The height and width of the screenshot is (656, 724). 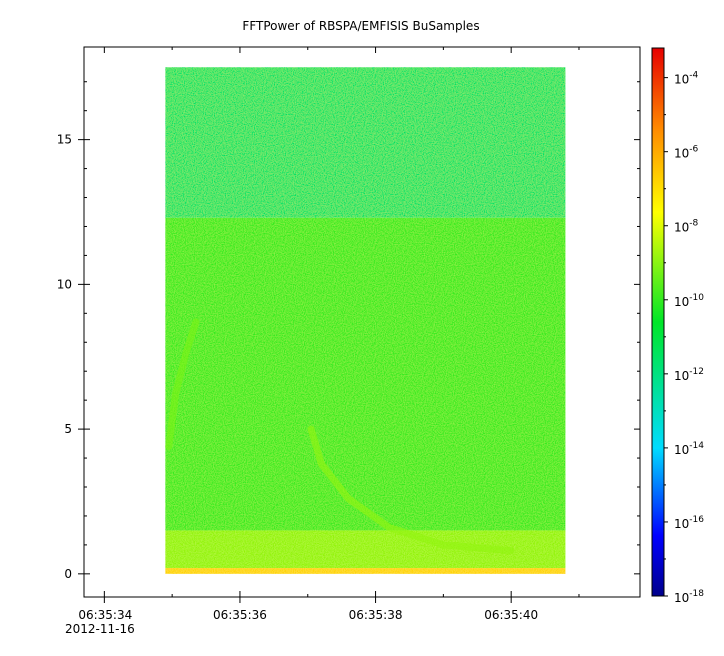 What do you see at coordinates (68, 574) in the screenshot?
I see `y-tick-label: 0` at bounding box center [68, 574].